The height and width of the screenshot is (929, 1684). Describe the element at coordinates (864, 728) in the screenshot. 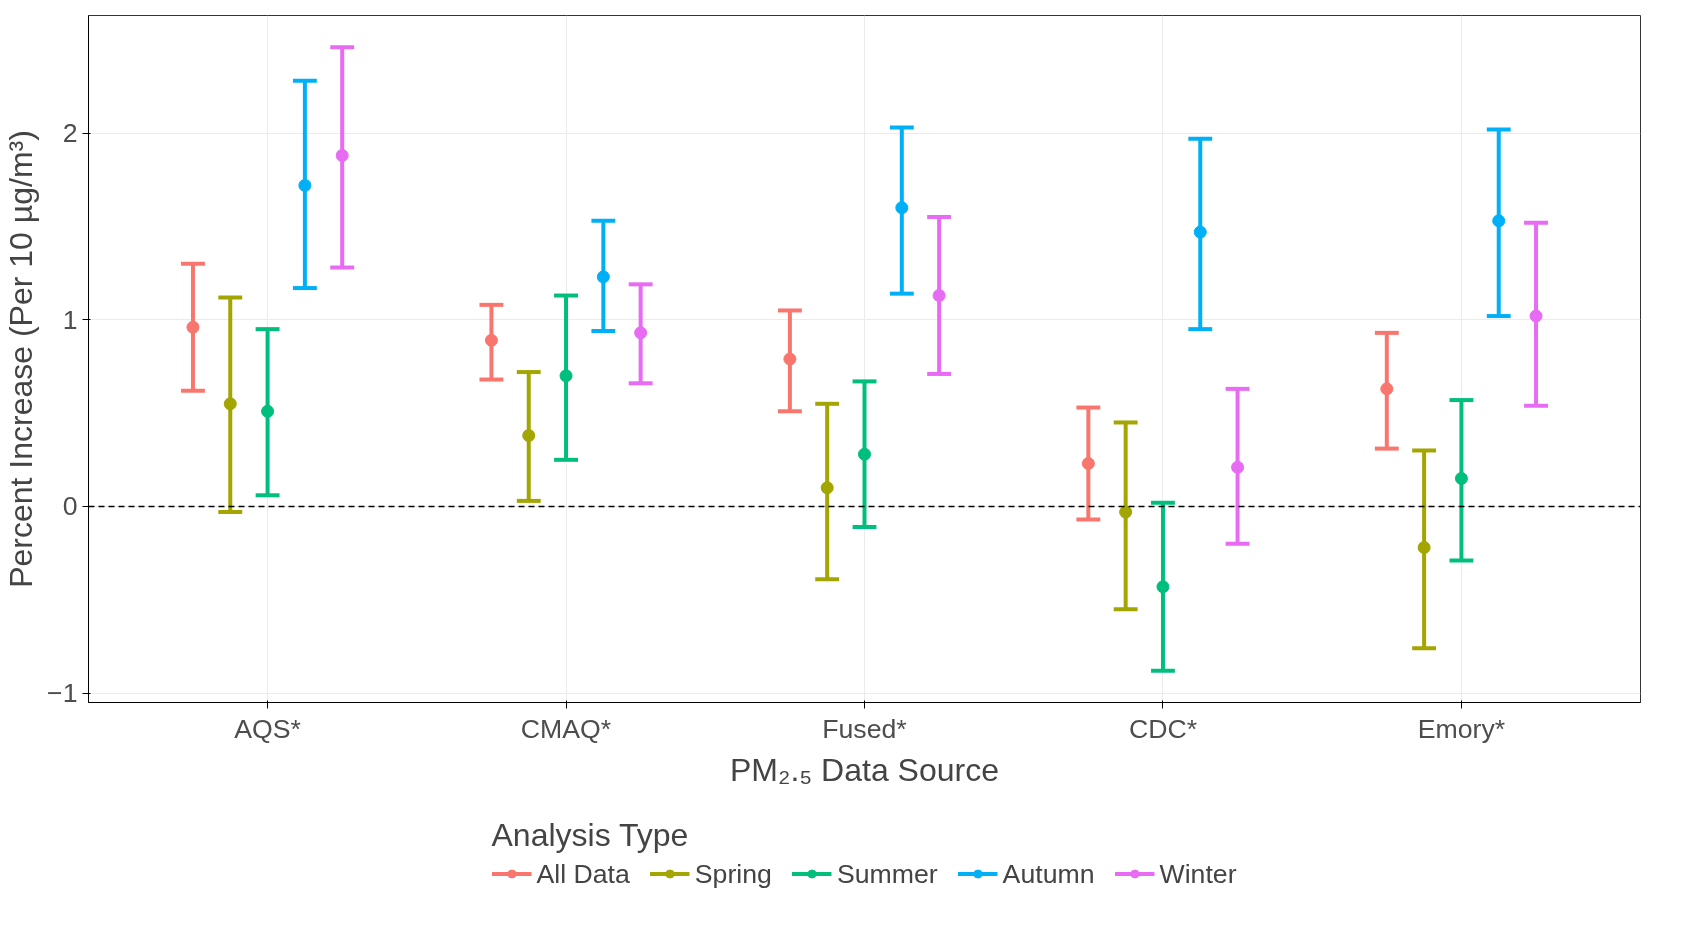

I see `x-tick-label: Fused*` at that location.